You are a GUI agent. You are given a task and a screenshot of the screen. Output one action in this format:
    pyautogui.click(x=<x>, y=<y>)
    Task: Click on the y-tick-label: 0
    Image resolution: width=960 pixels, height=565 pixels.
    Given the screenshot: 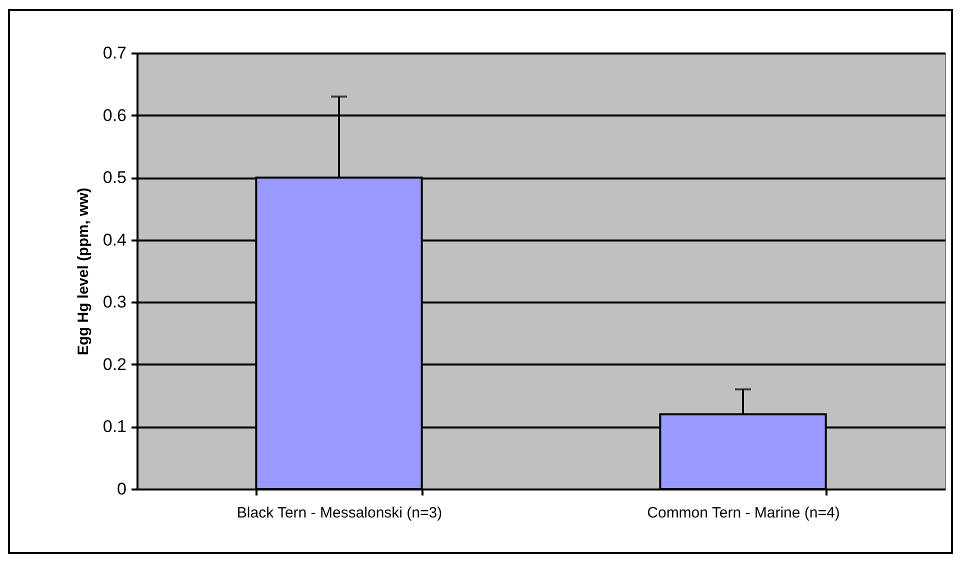 What is the action you would take?
    pyautogui.click(x=121, y=489)
    